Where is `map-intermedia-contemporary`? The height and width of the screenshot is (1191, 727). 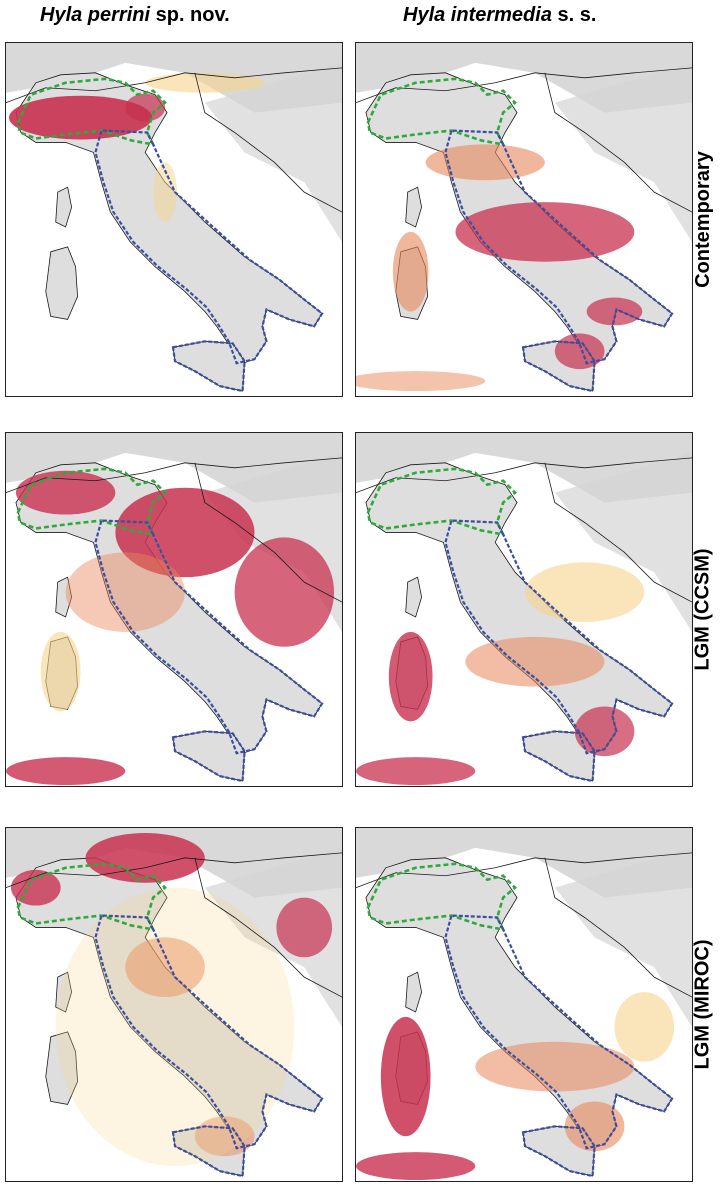
map-intermedia-contemporary is located at coordinates (524, 219).